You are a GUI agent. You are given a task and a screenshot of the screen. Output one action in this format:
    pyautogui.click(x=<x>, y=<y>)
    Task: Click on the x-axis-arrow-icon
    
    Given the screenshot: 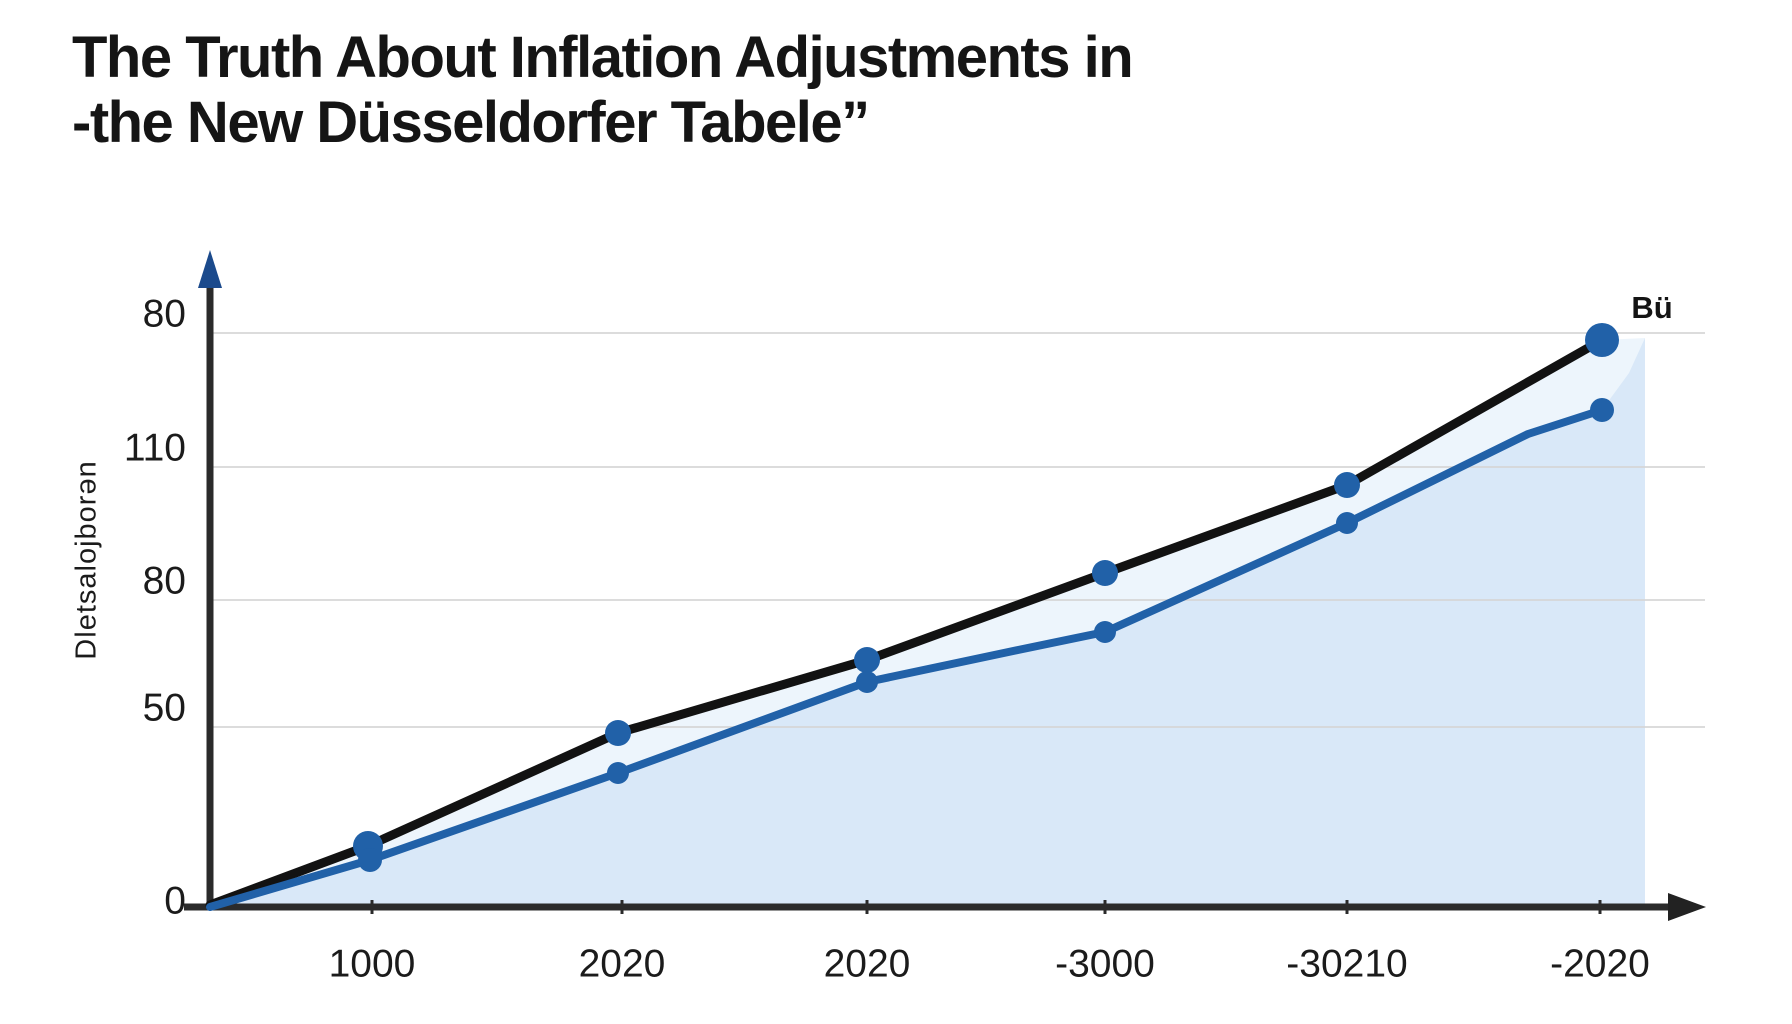 What is the action you would take?
    pyautogui.click(x=1687, y=907)
    